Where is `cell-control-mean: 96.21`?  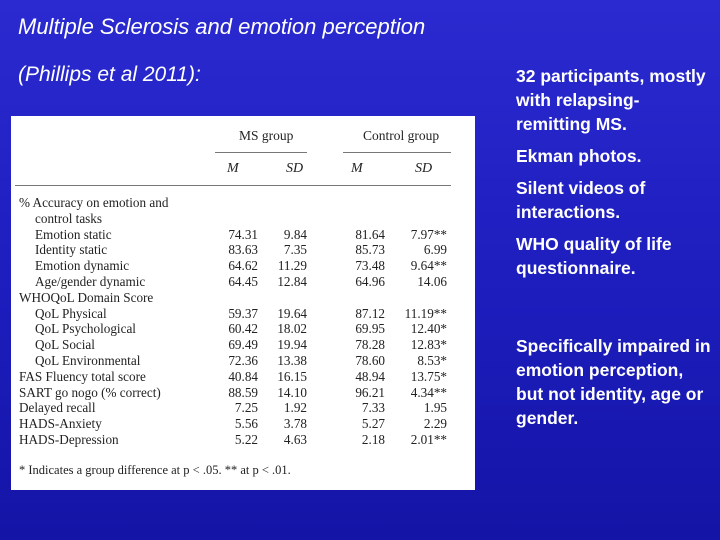 cell-control-mean: 96.21 is located at coordinates (370, 392).